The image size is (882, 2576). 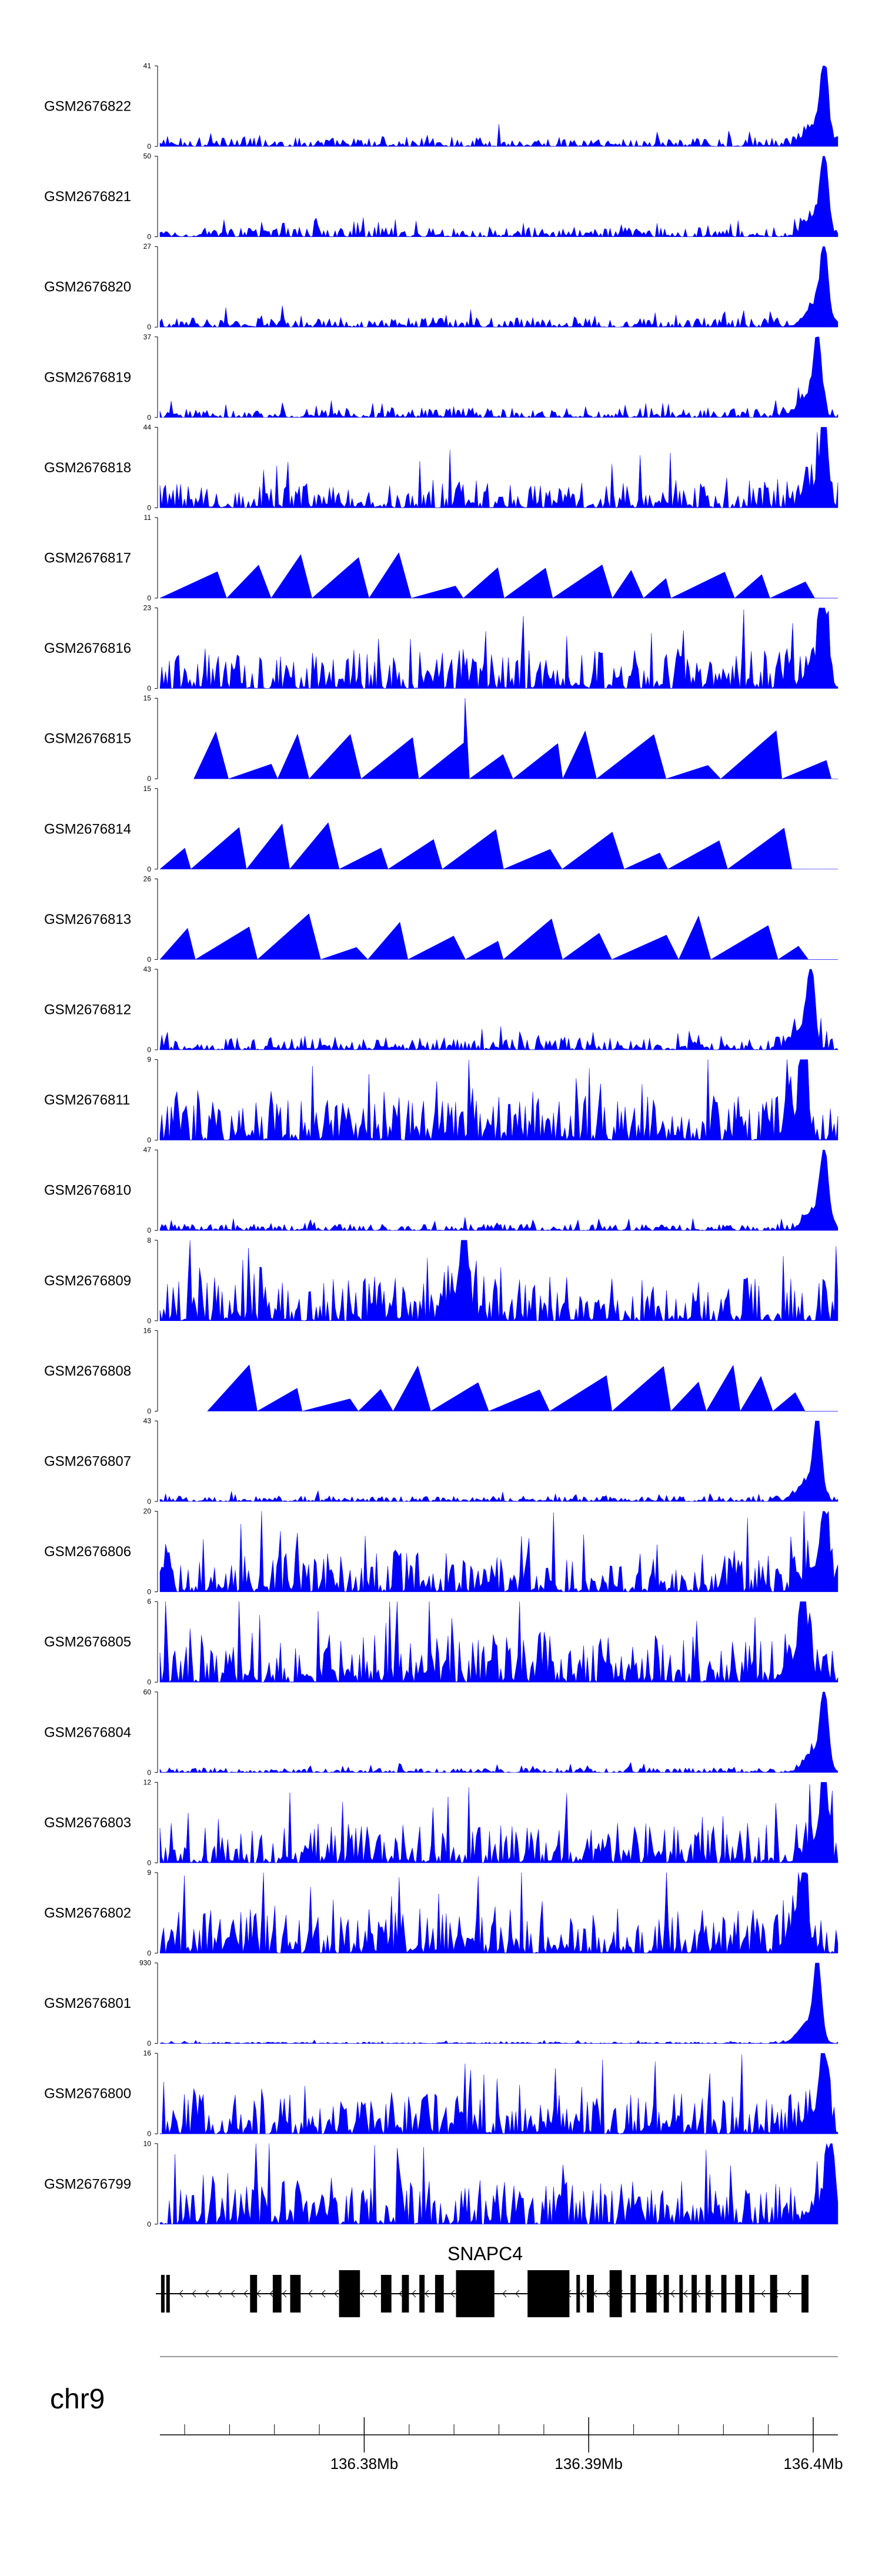 What do you see at coordinates (147, 608) in the screenshot?
I see `y-max-label: 23` at bounding box center [147, 608].